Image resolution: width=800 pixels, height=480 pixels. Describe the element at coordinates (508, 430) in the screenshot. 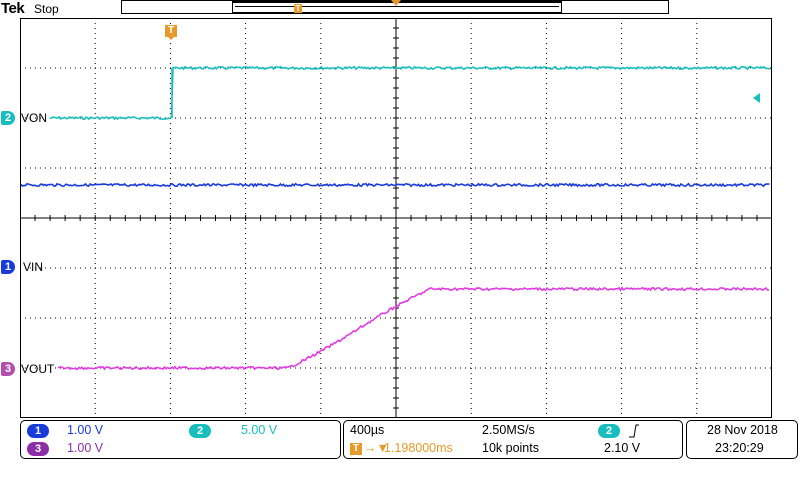

I see `sample-rate: 2.50MS/s` at that location.